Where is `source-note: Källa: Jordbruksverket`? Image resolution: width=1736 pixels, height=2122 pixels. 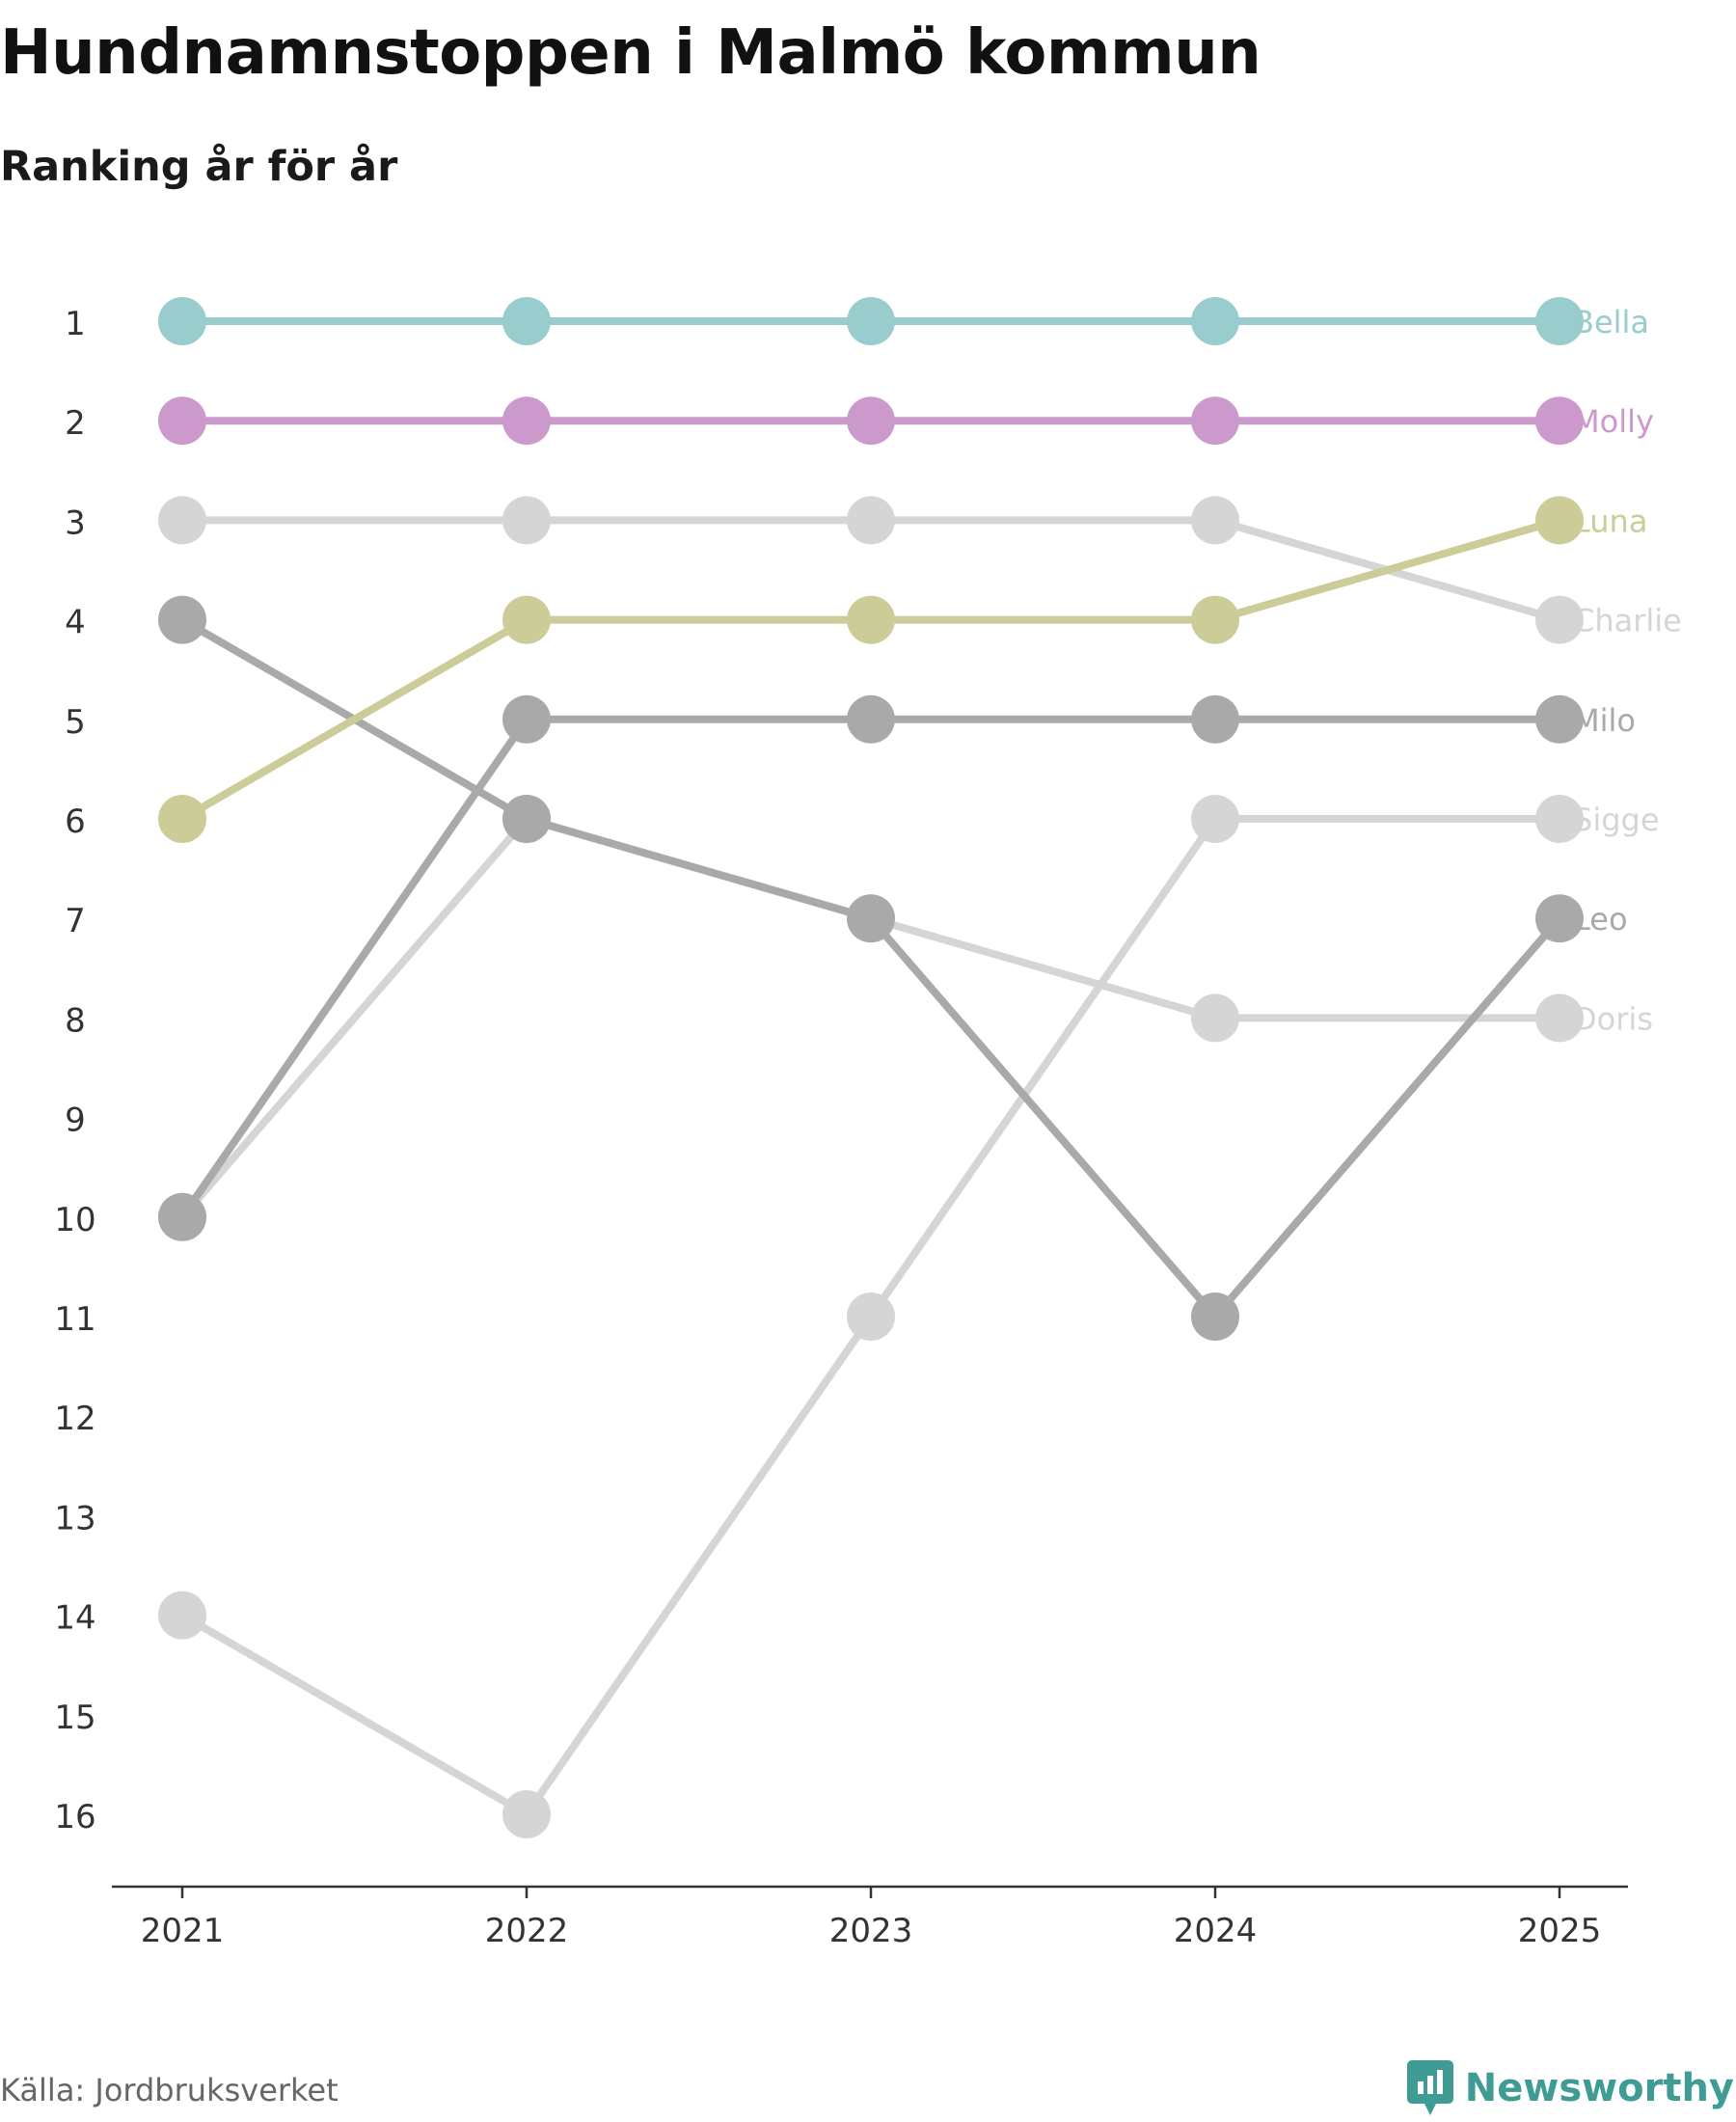 source-note: Källa: Jordbruksverket is located at coordinates (170, 2090).